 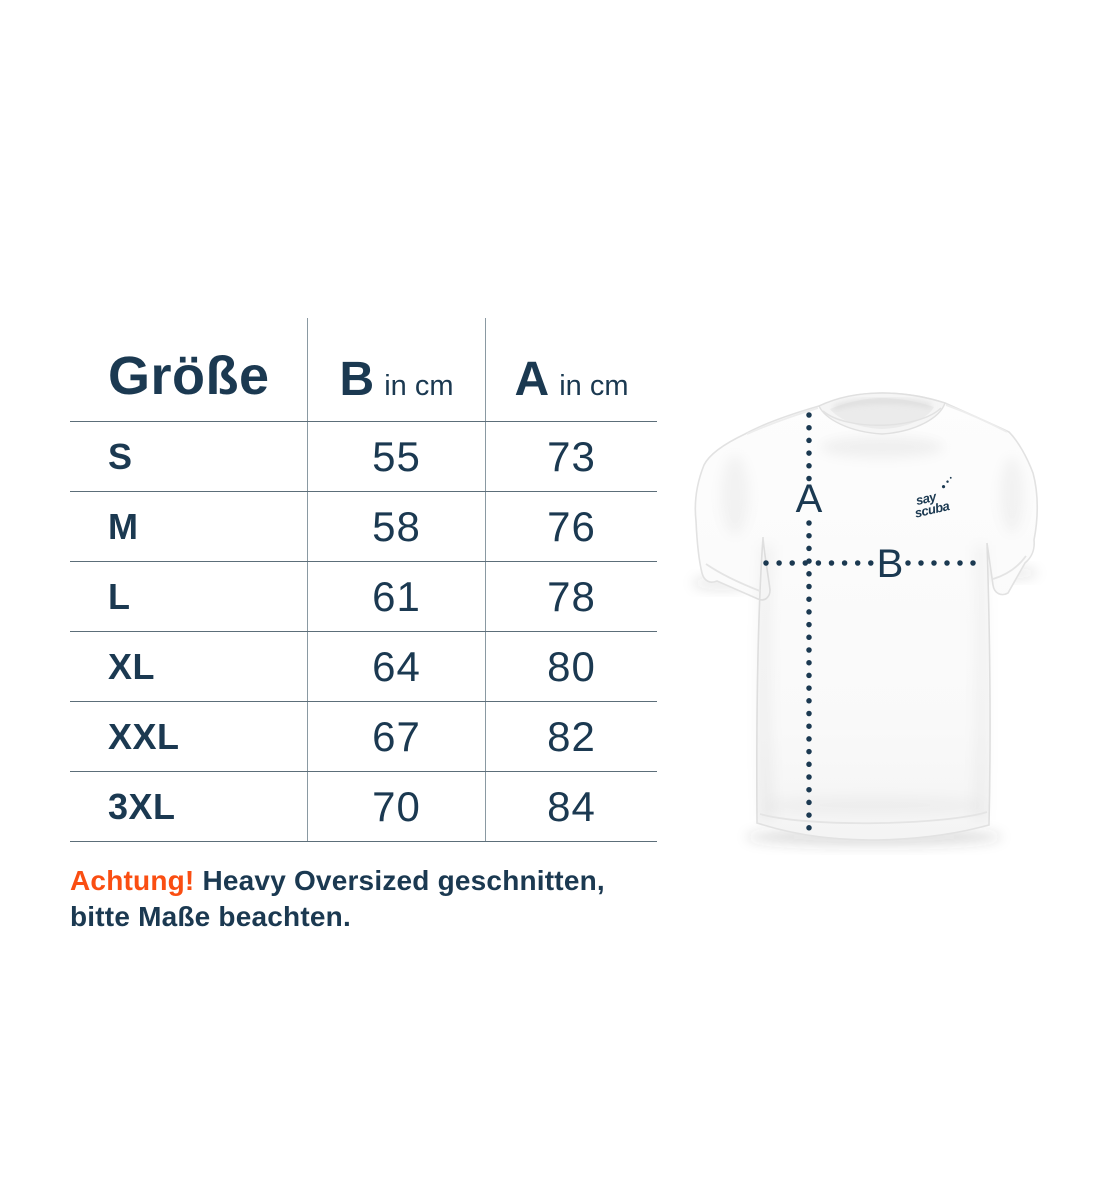 What do you see at coordinates (571, 806) in the screenshot?
I see `a-value: 84` at bounding box center [571, 806].